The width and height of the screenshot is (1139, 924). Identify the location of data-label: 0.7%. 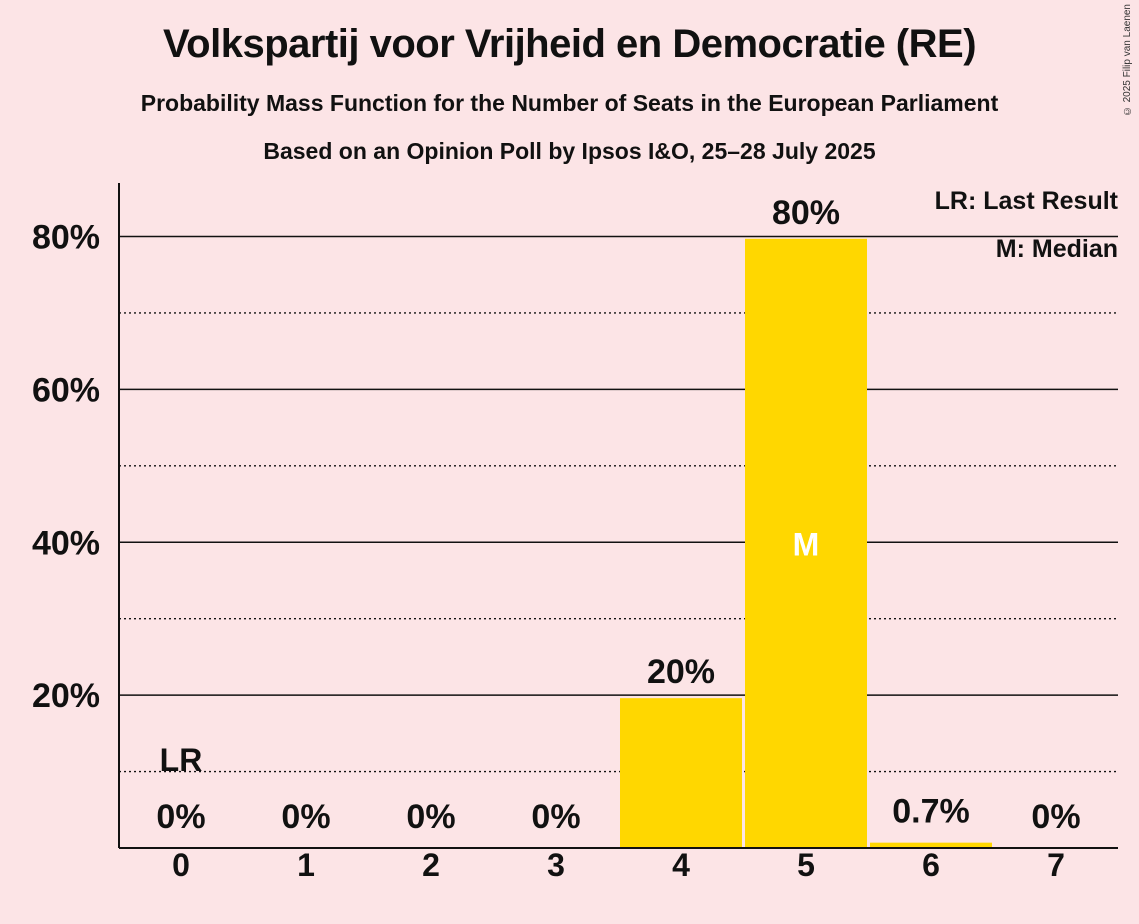
(931, 812).